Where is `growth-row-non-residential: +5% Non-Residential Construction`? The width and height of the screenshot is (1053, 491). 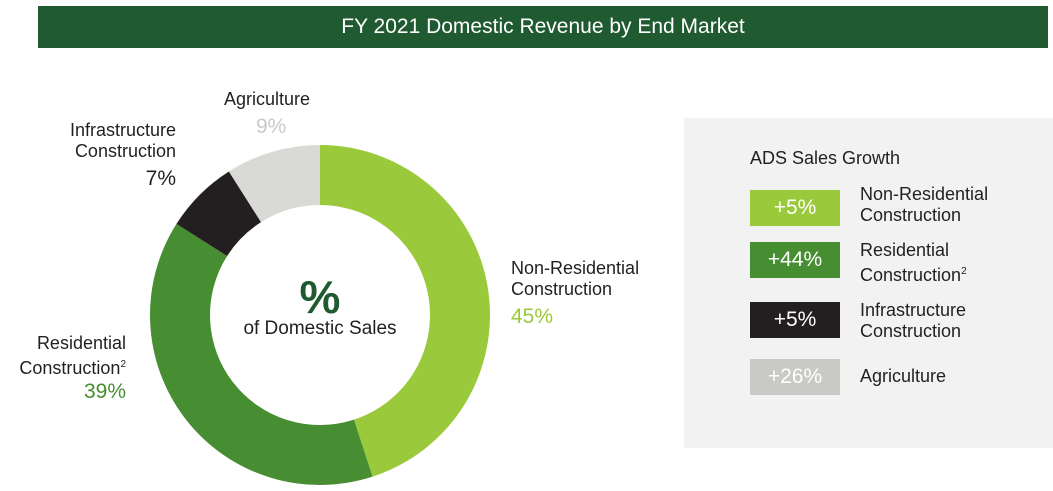 growth-row-non-residential: +5% Non-Residential Construction is located at coordinates (900, 205).